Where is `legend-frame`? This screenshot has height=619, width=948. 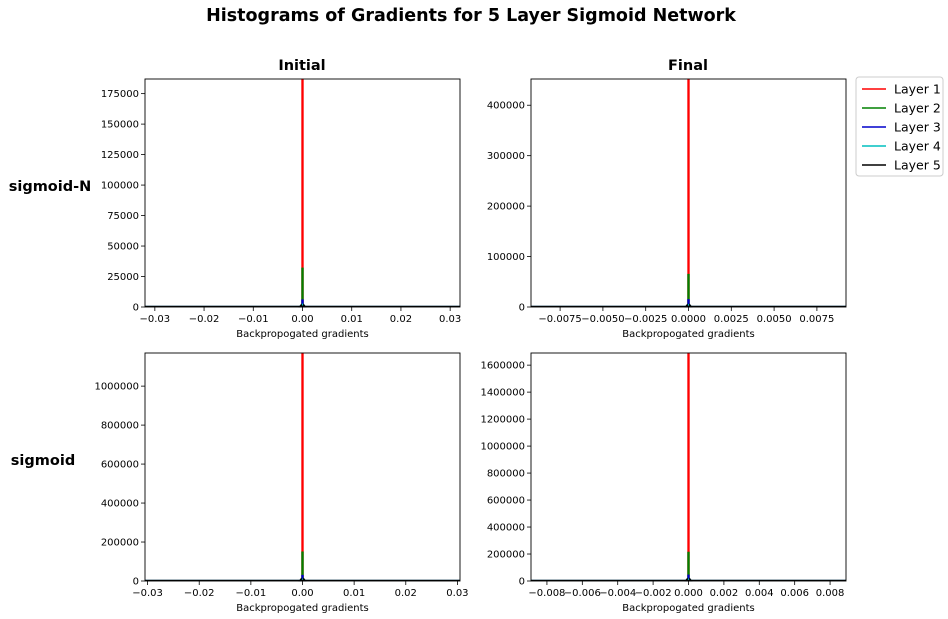 legend-frame is located at coordinates (899, 126).